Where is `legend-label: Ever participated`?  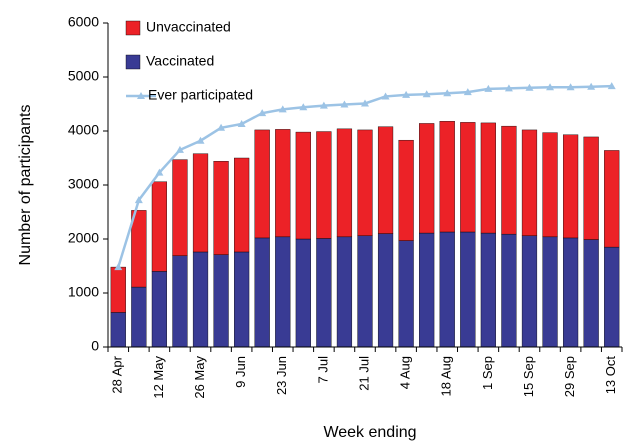
legend-label: Ever participated is located at coordinates (200, 95).